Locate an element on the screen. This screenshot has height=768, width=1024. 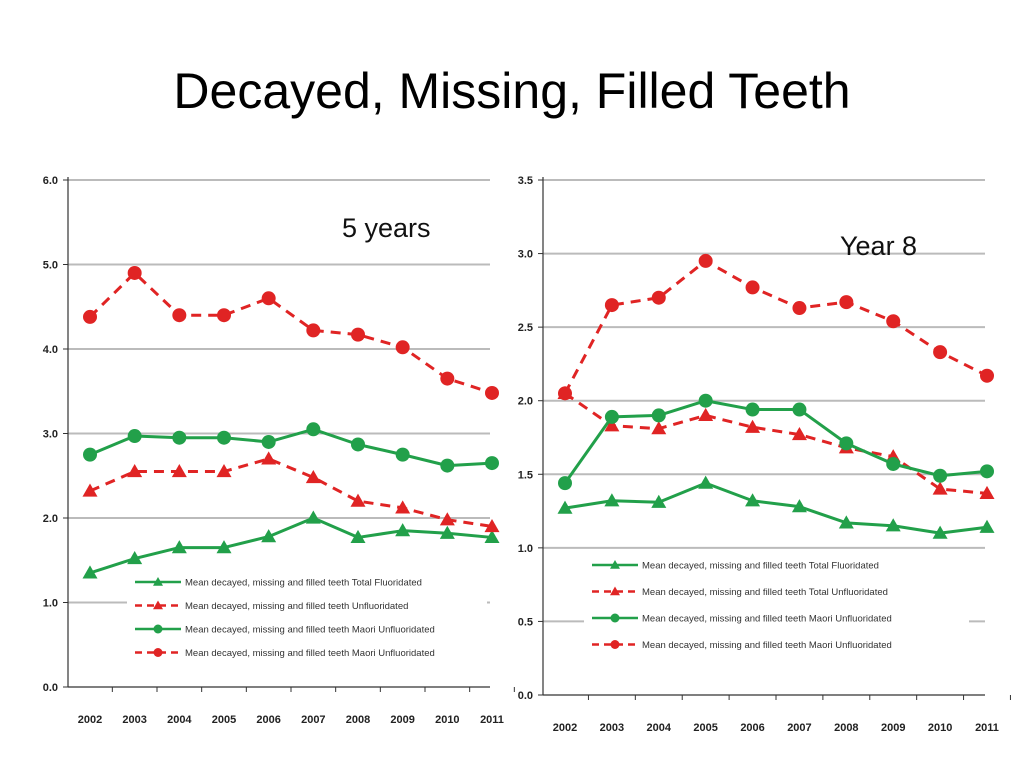
panel-label: 5 years is located at coordinates (386, 228).